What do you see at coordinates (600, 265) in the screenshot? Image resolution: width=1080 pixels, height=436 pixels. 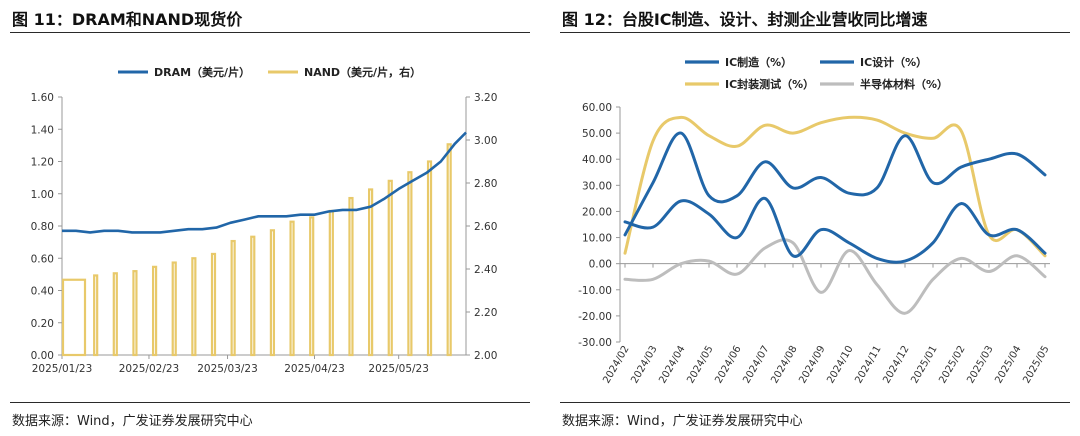 I see `y-tick-label: 0.00` at bounding box center [600, 265].